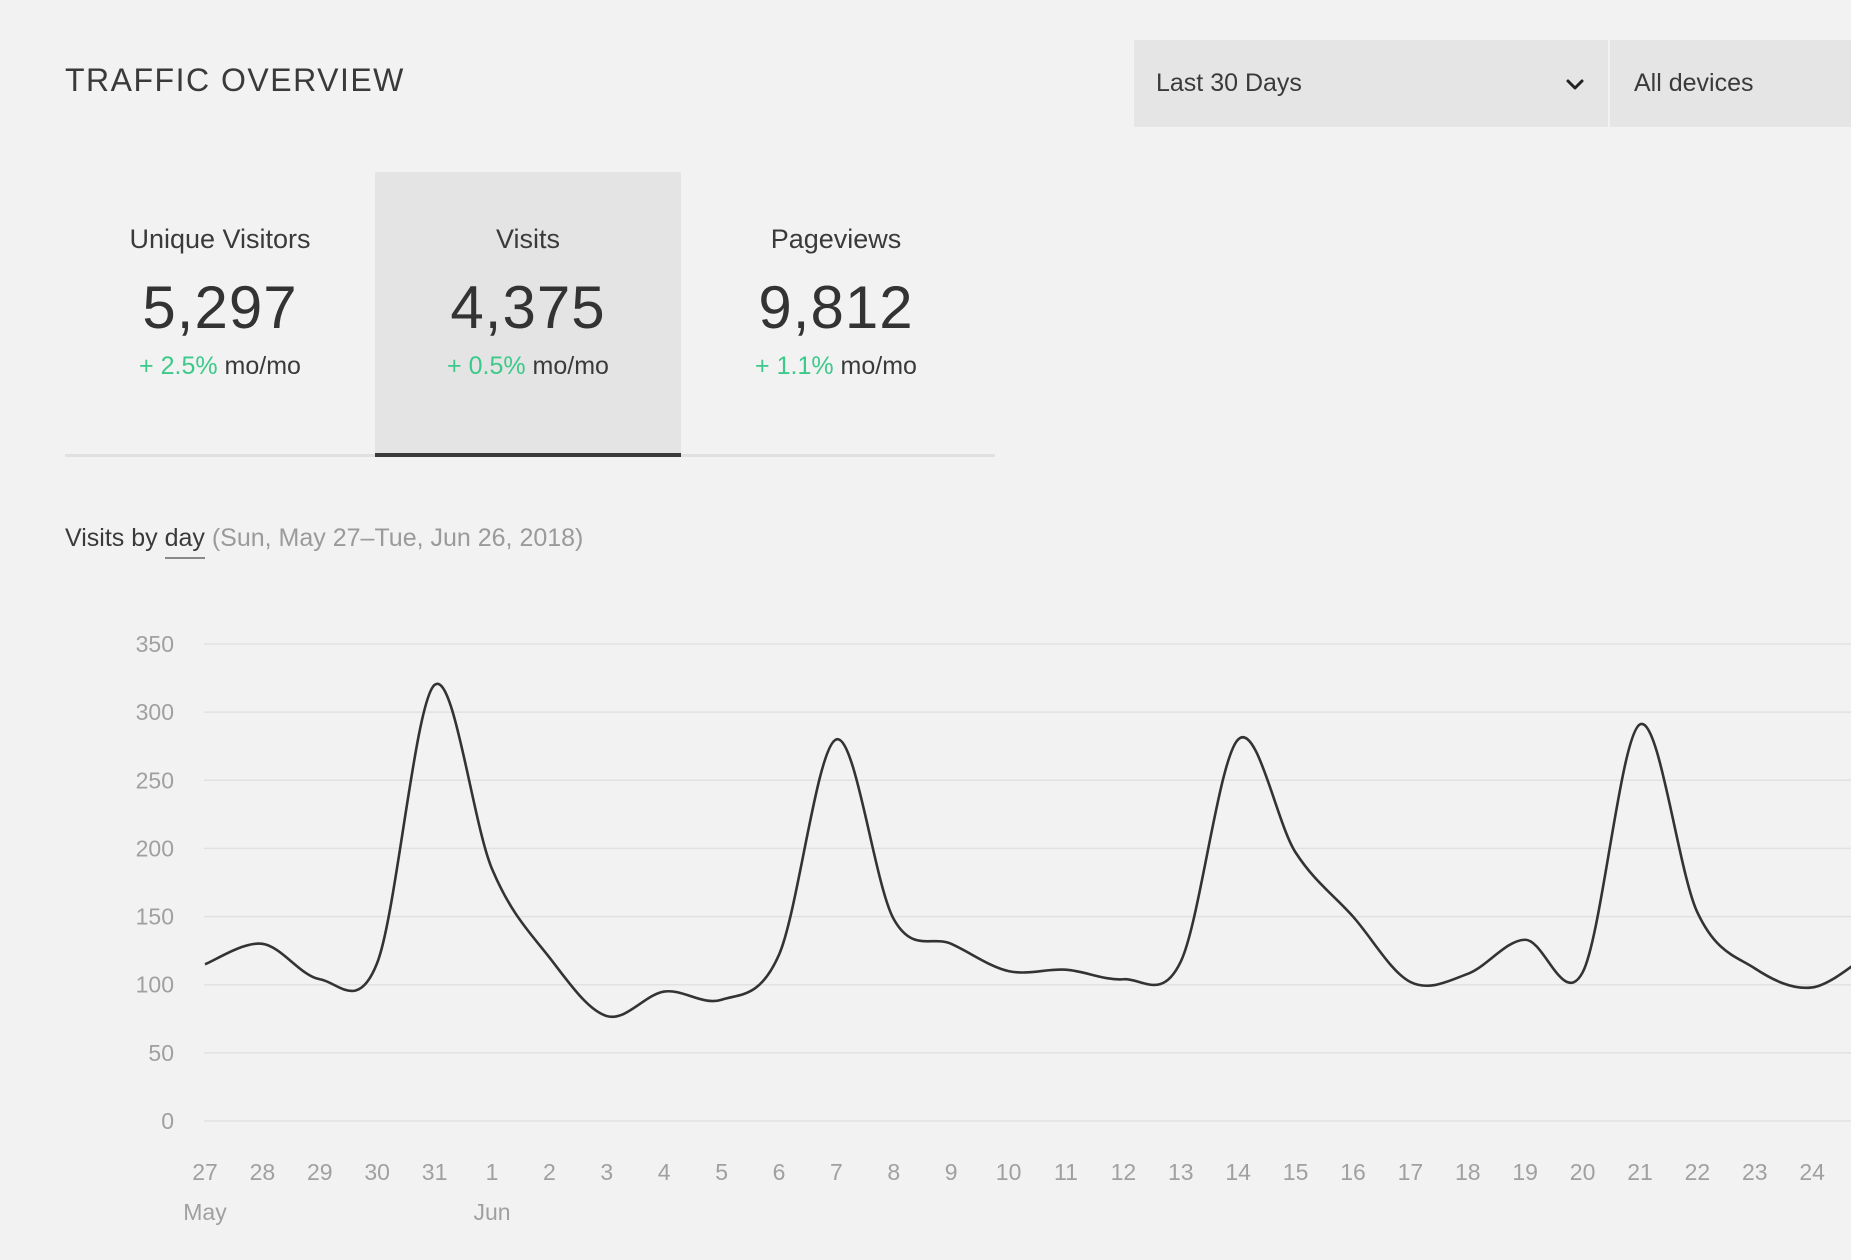 This screenshot has height=1260, width=1851. I want to click on date-range-select: Last 30 Days, so click(1371, 83).